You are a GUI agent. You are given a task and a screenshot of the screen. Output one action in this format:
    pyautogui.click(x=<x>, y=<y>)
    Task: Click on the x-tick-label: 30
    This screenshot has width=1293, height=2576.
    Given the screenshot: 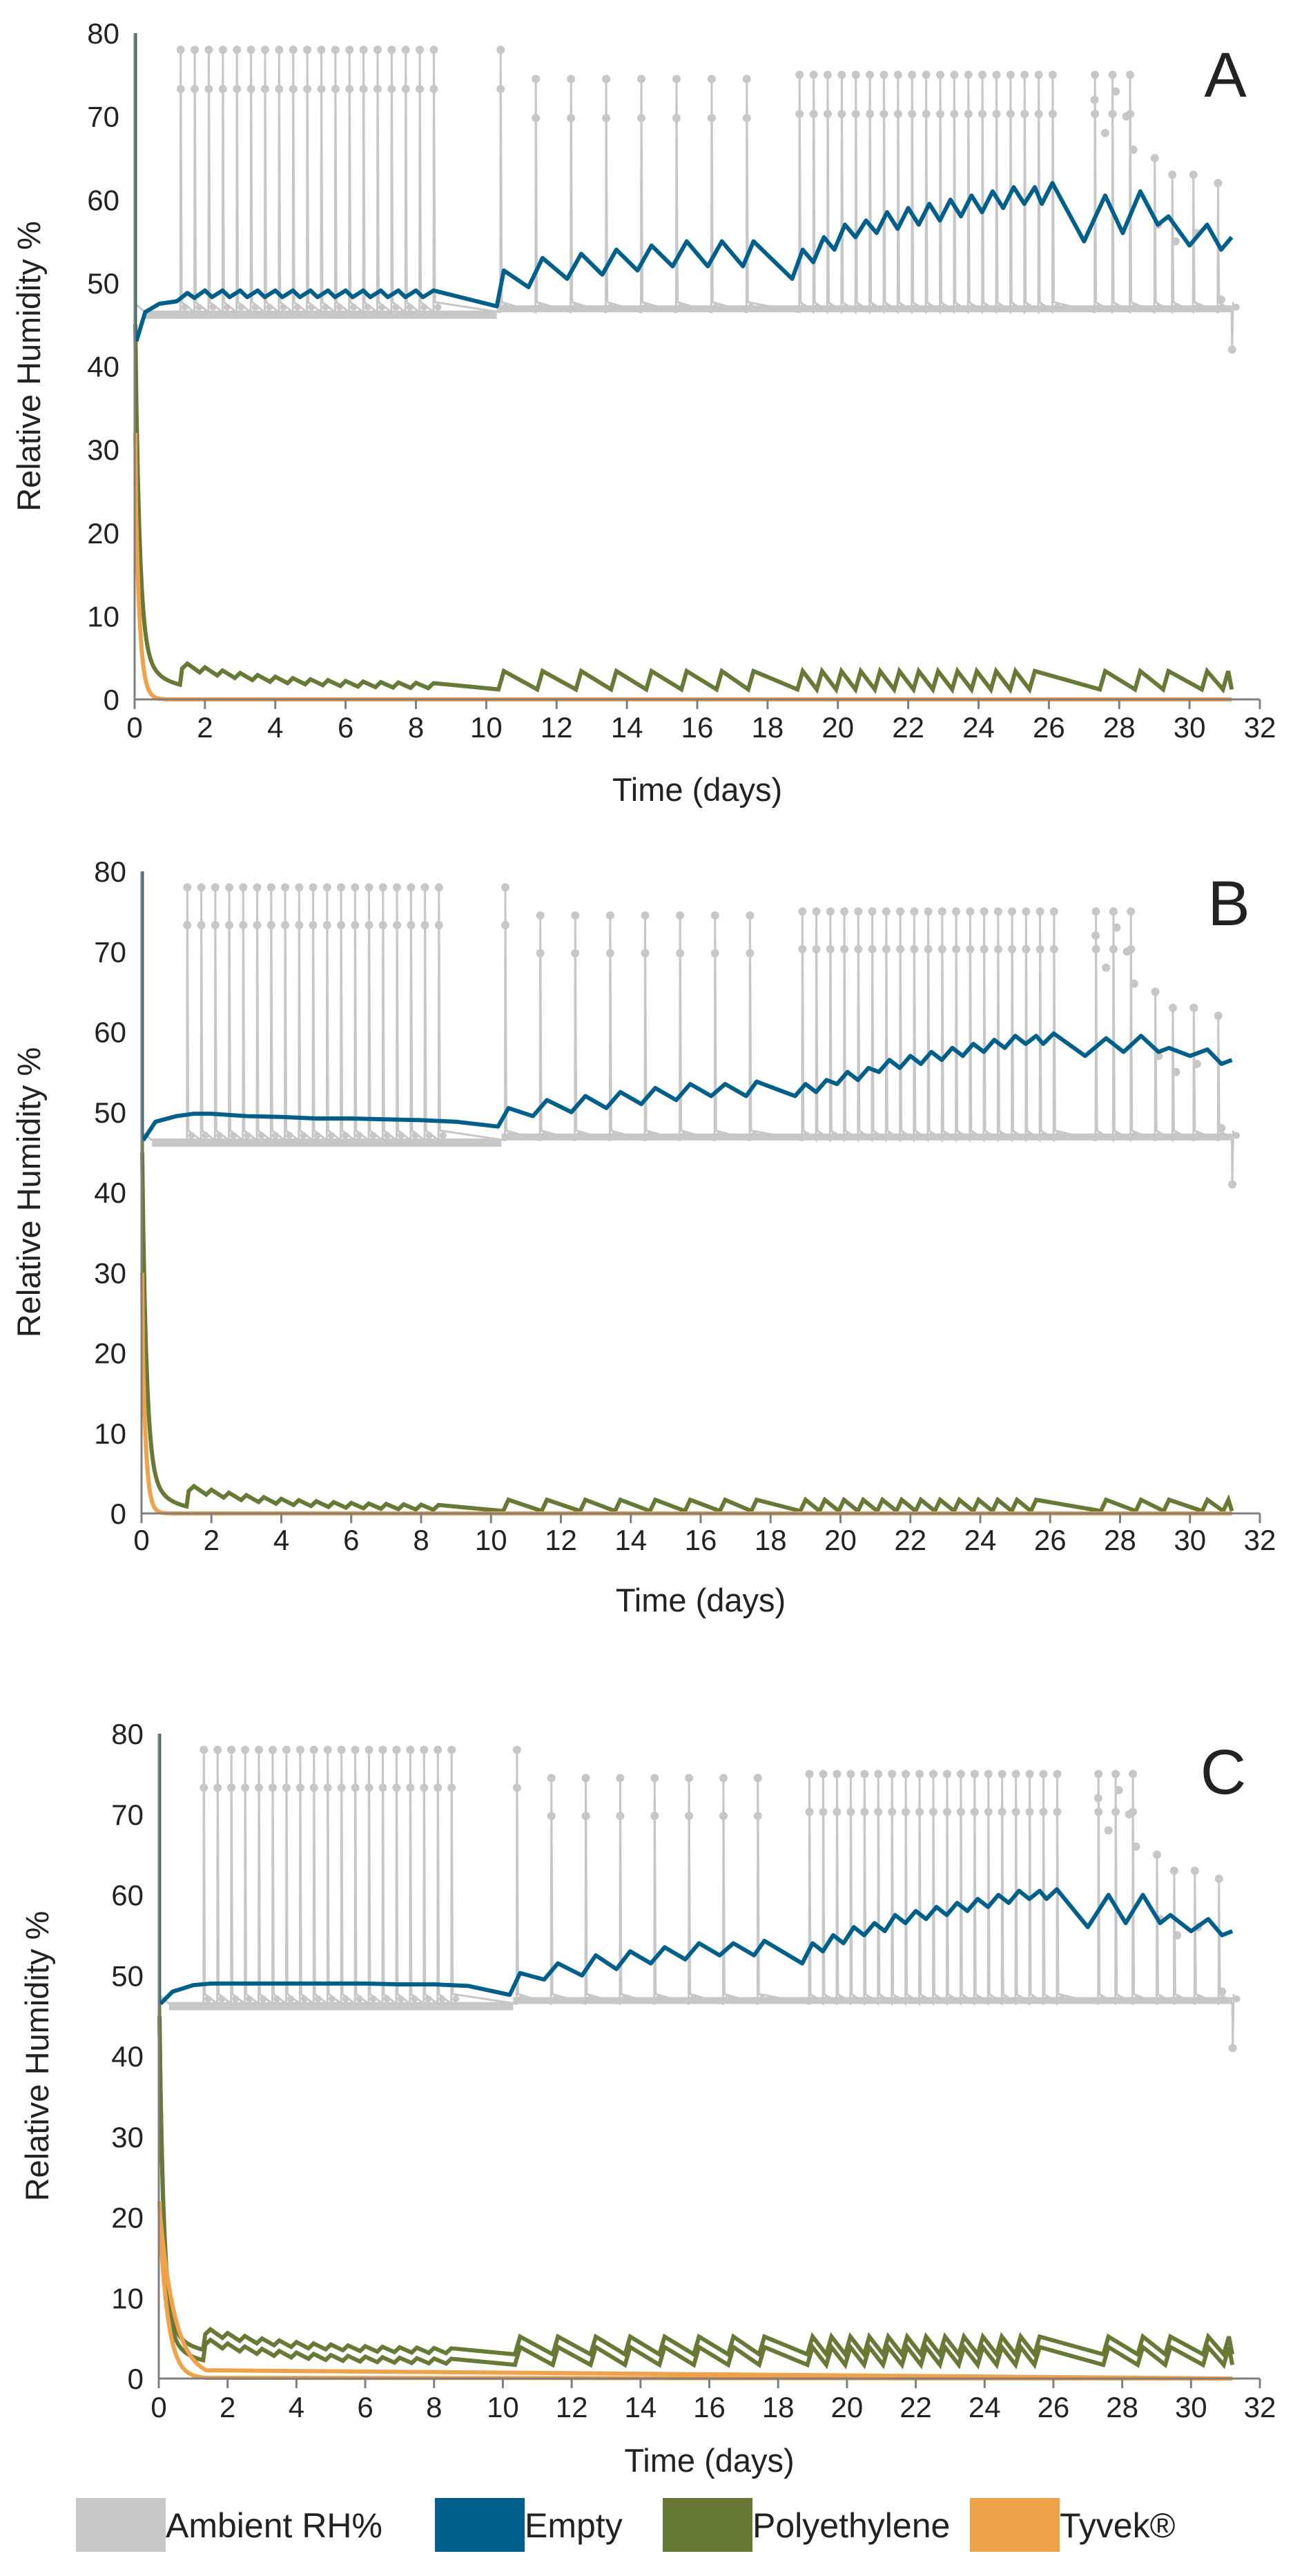 What is the action you would take?
    pyautogui.click(x=1190, y=728)
    